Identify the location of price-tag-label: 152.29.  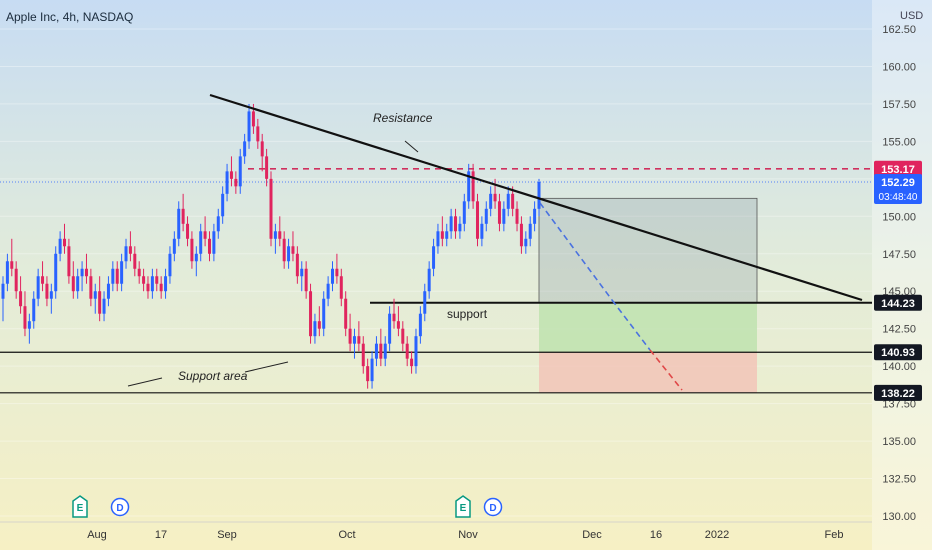
(898, 183).